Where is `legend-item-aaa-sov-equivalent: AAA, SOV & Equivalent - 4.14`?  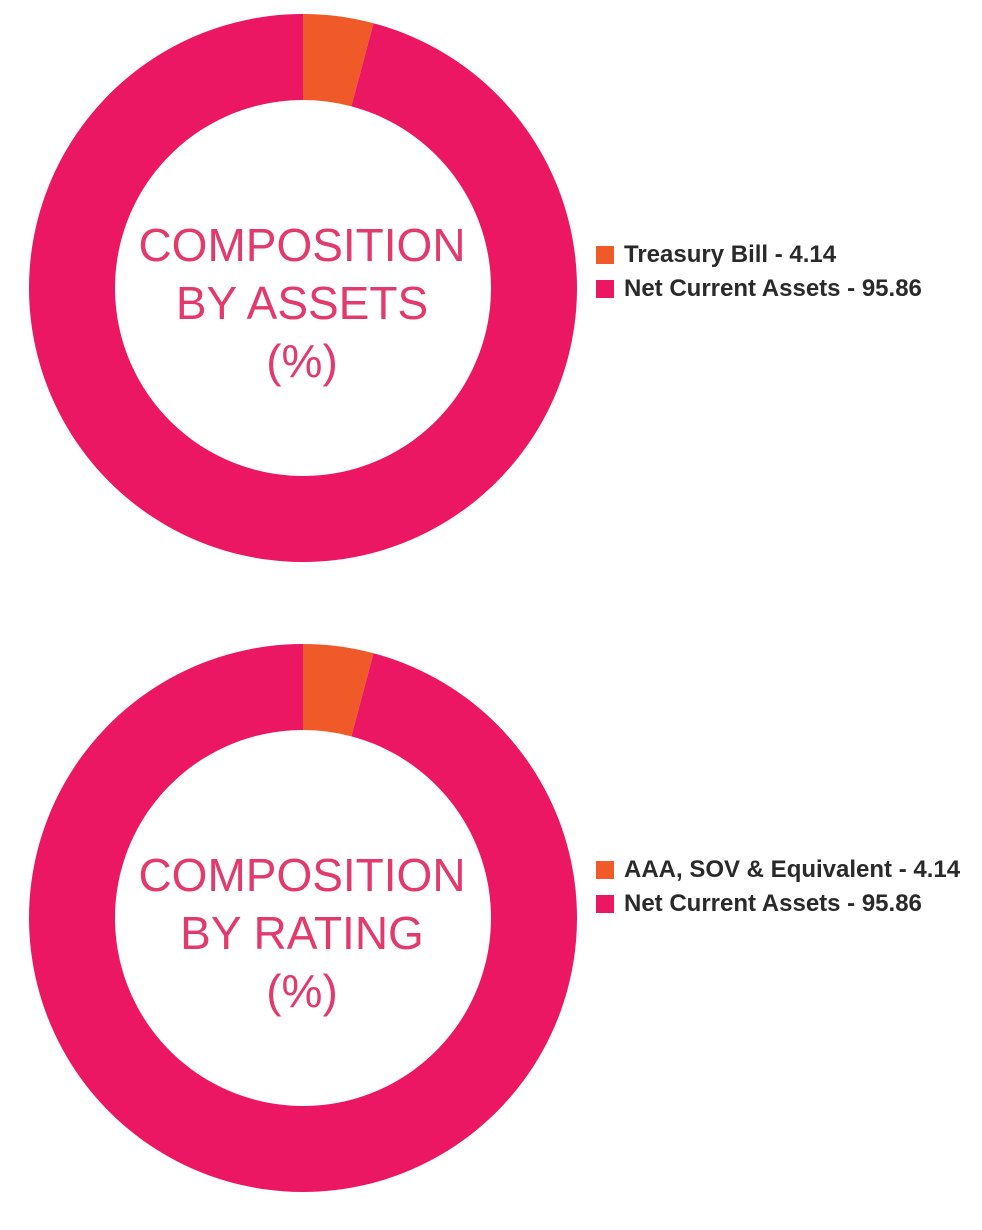
legend-item-aaa-sov-equivalent: AAA, SOV & Equivalent - 4.14 is located at coordinates (786, 870).